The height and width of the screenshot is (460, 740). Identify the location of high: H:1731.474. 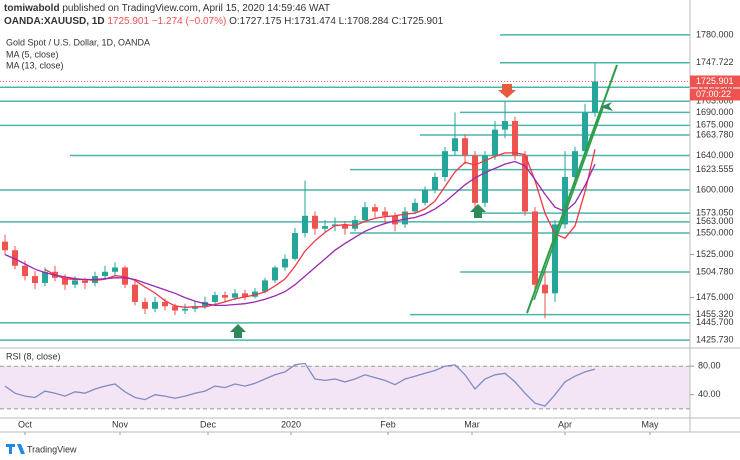
(310, 21).